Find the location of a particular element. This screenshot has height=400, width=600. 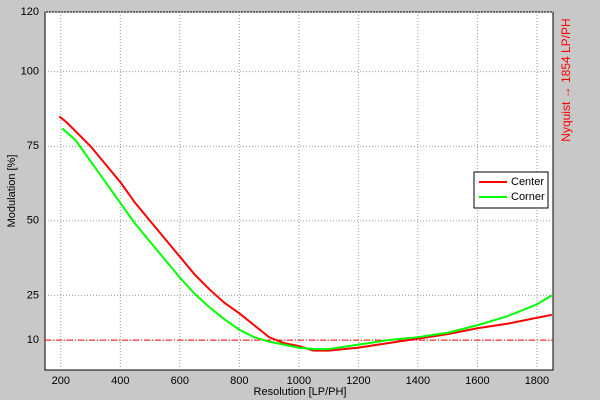

x-axis-label: Resolution [LP/PH] is located at coordinates (300, 392).